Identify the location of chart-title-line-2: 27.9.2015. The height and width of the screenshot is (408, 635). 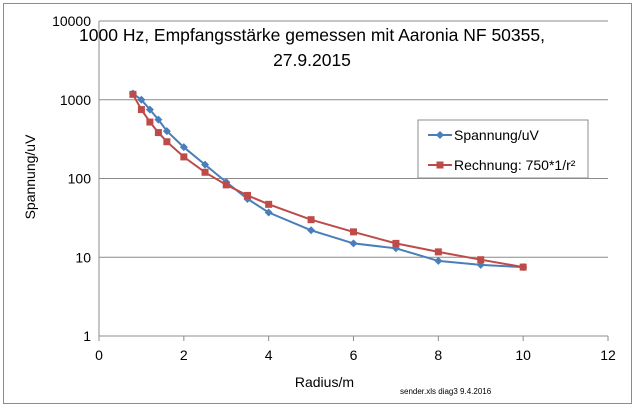
(312, 60).